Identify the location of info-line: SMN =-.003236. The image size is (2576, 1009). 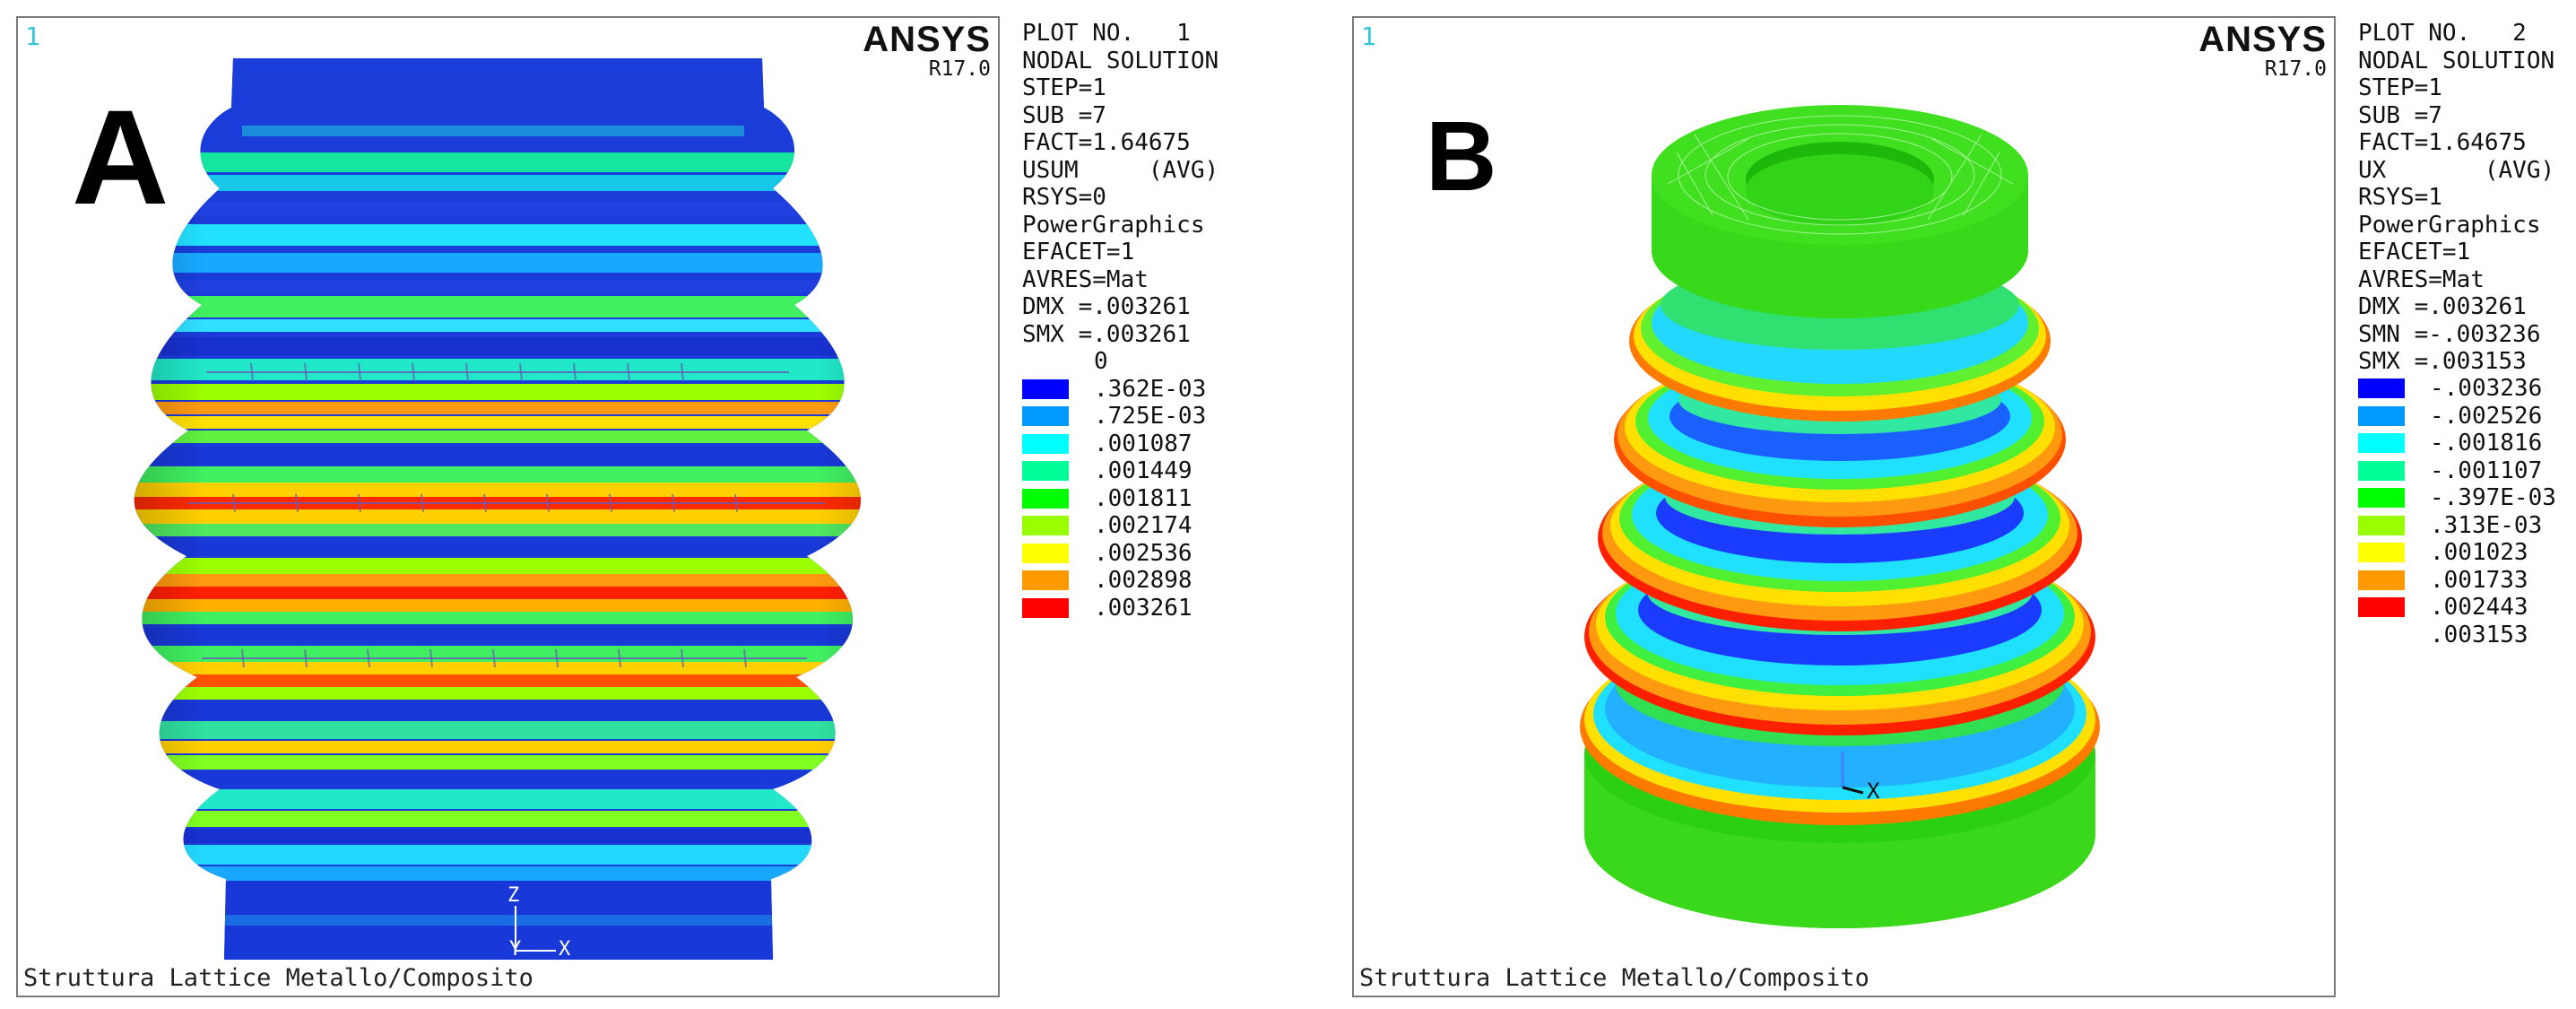
(2449, 334).